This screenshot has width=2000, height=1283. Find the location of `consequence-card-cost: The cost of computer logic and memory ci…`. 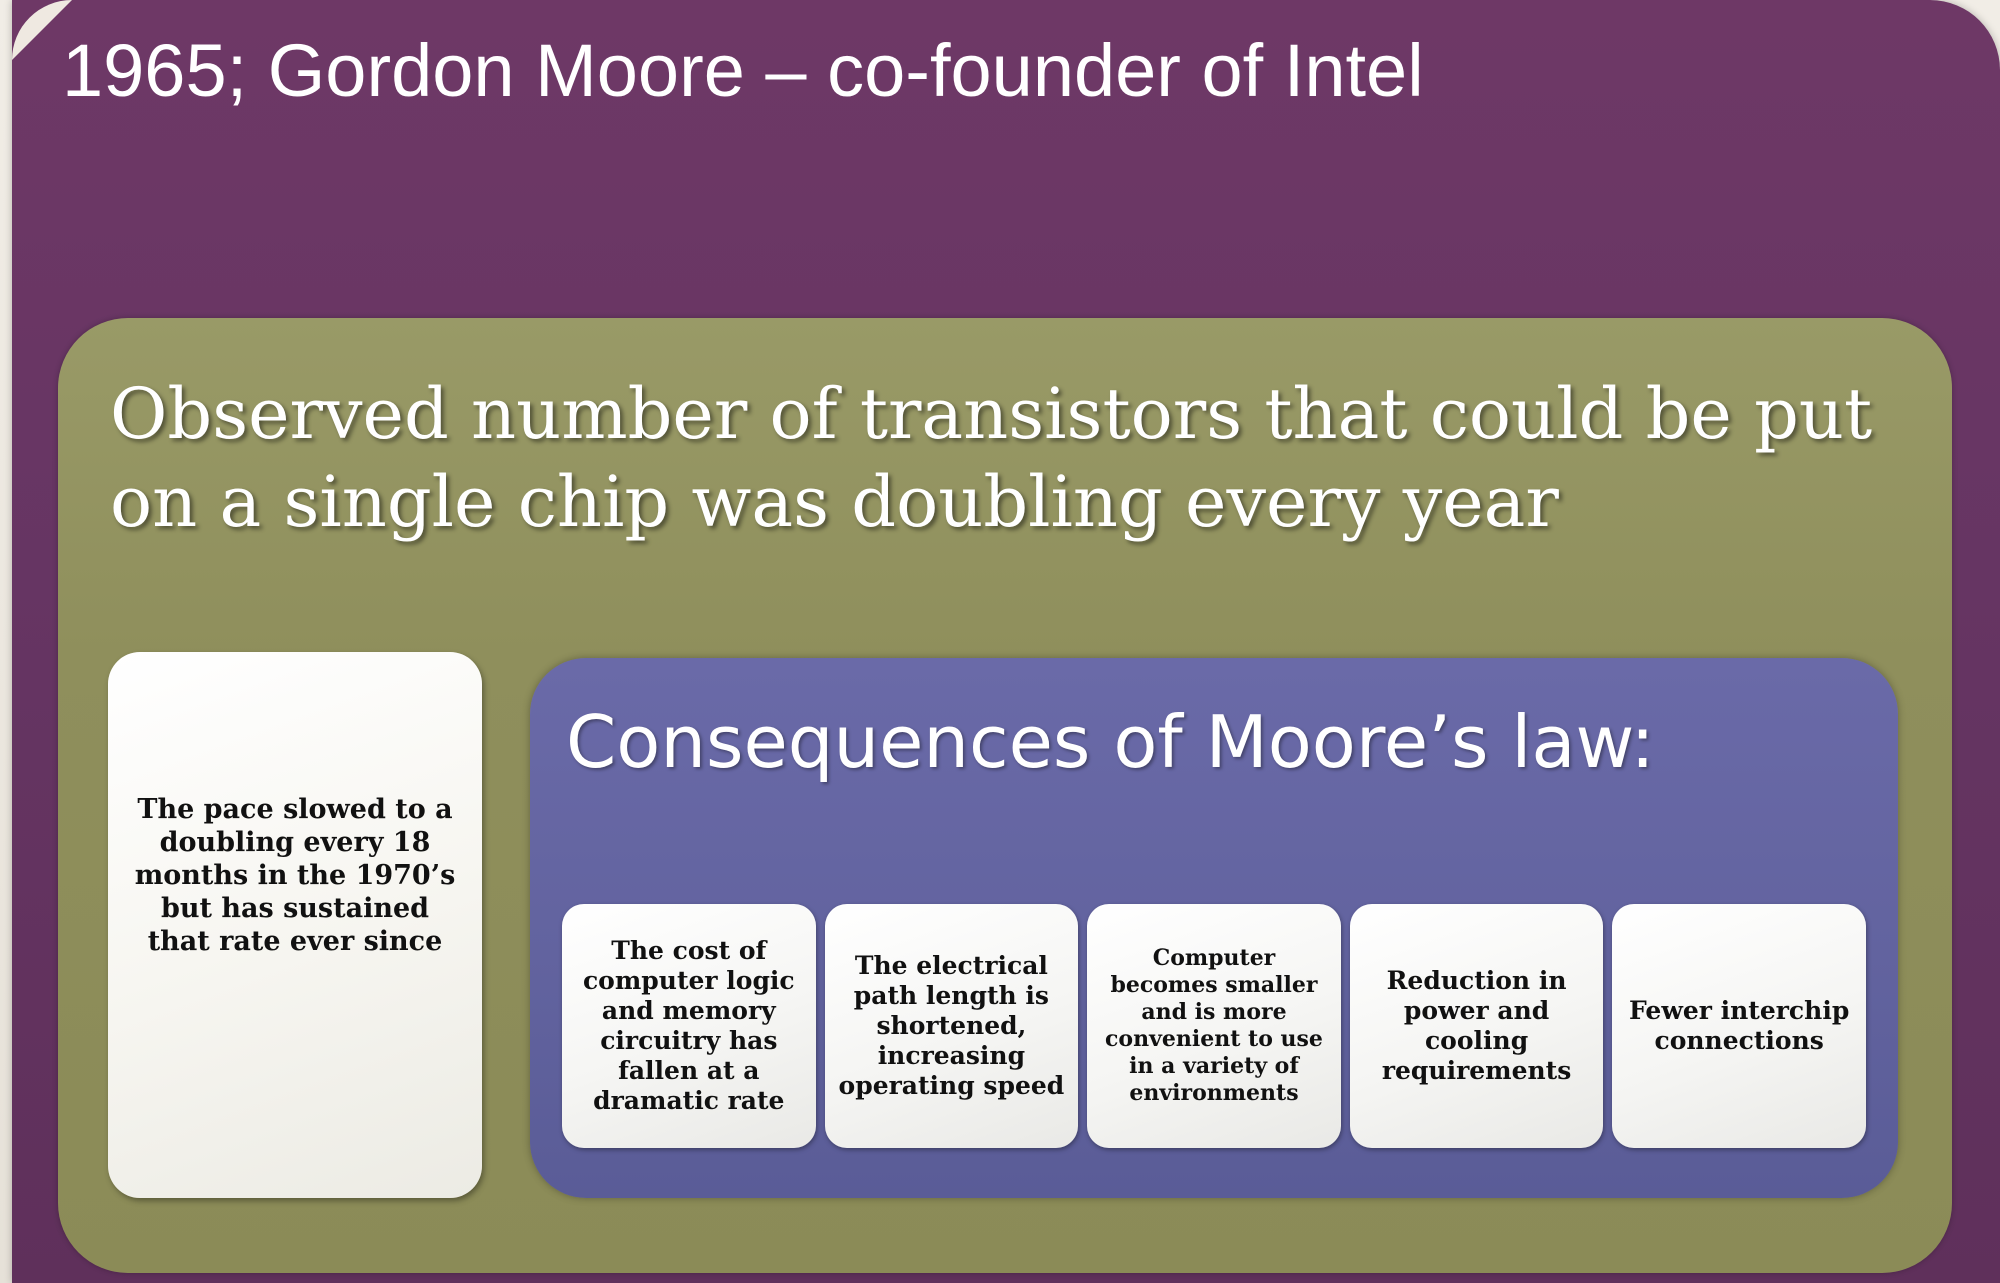

consequence-card-cost: The cost of computer logic and memory ci… is located at coordinates (689, 1026).